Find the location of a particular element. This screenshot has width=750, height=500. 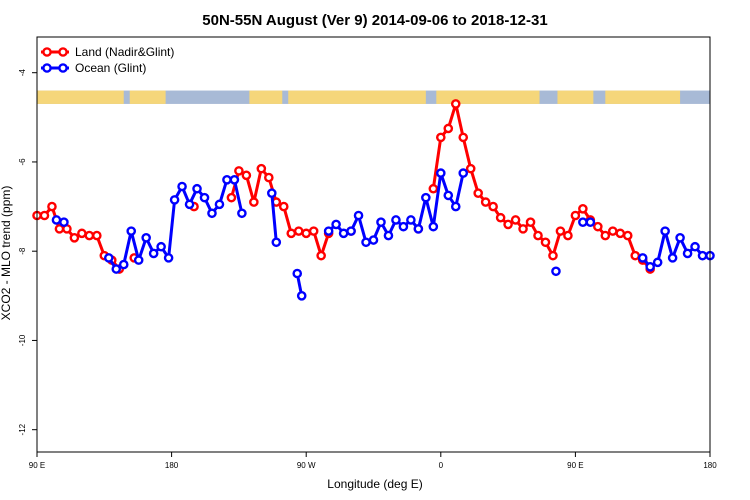

legend-label: Land (Nadir&Glint) is located at coordinates (124, 52).